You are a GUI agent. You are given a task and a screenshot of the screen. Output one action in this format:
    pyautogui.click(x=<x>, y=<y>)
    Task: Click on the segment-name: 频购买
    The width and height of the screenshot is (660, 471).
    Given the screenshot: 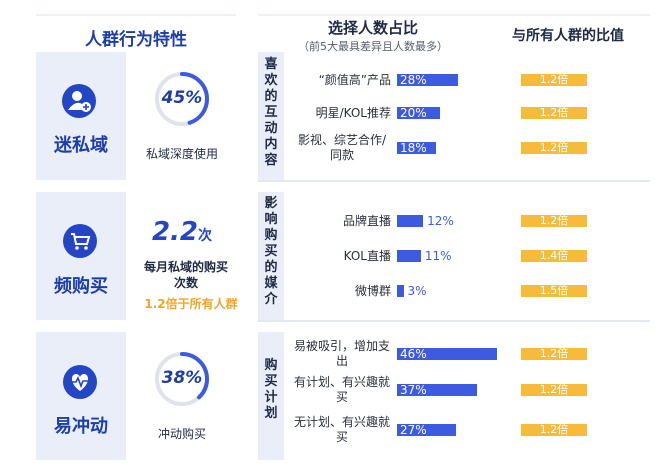 What is the action you would take?
    pyautogui.click(x=81, y=286)
    